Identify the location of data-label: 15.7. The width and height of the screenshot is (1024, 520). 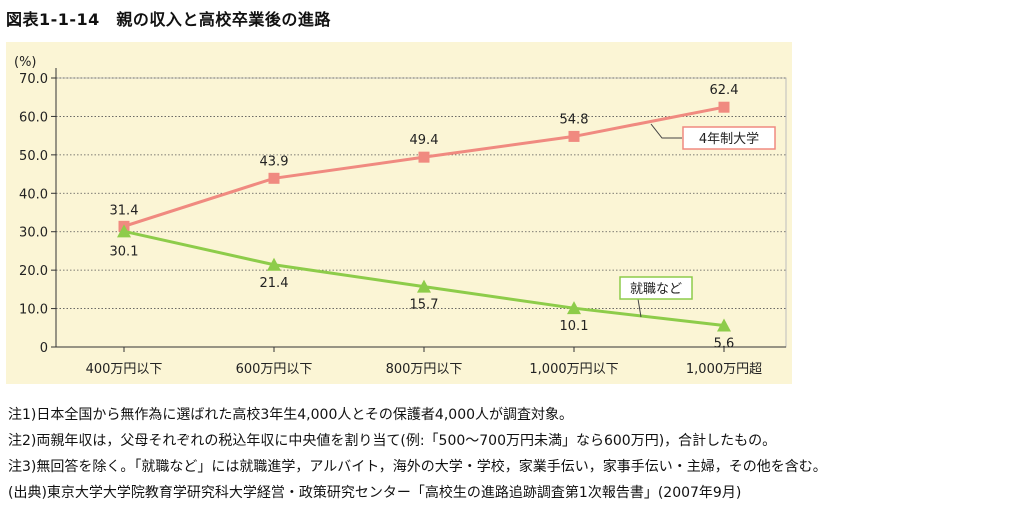
(424, 305).